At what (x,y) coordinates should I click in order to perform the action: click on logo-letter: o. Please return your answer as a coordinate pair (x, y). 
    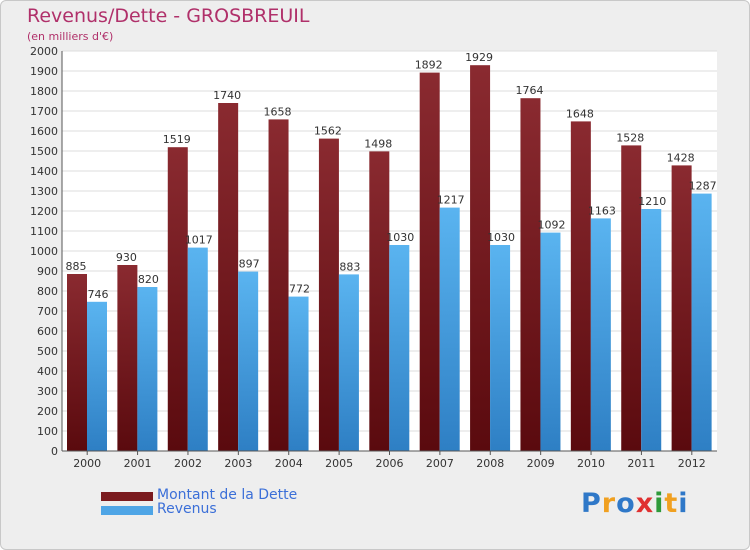
    Looking at the image, I should click on (626, 503).